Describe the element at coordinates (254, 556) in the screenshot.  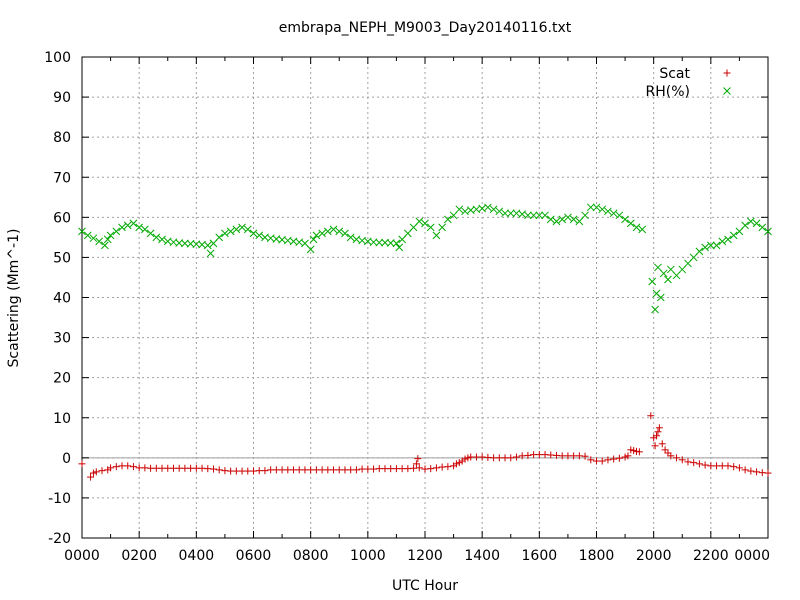
I see `x-tick-label: 0600` at that location.